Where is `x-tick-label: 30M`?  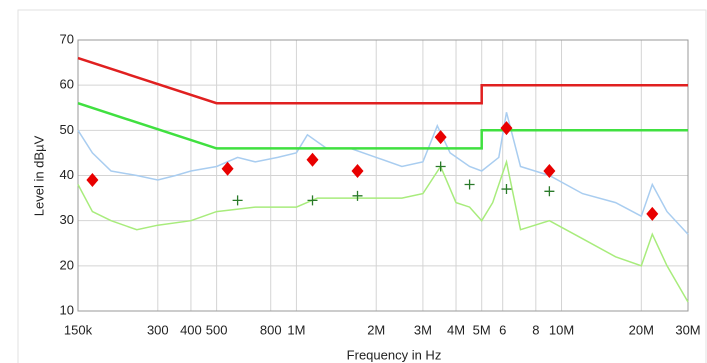 x-tick-label: 30M is located at coordinates (687, 329).